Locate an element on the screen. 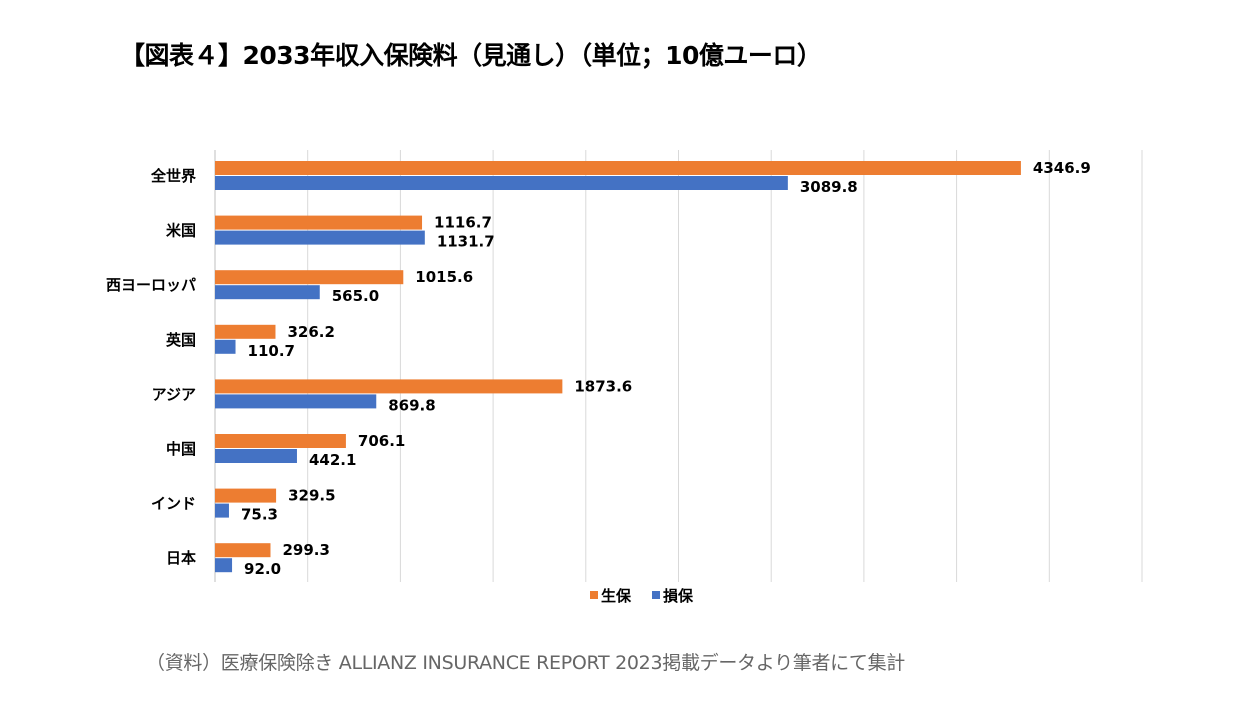 This screenshot has height=712, width=1234. data-label: 92.0 is located at coordinates (262, 569).